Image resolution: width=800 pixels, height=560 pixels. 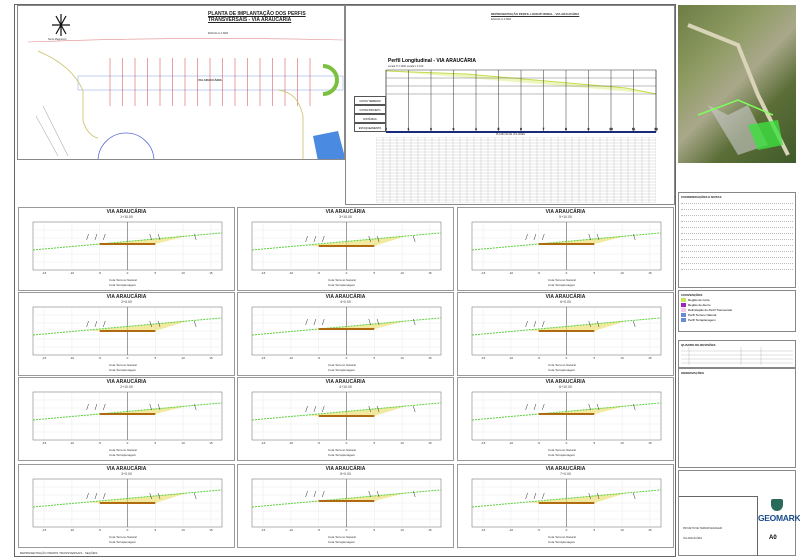 What do you see at coordinates (737, 305) in the screenshot?
I see `legend-item: Região de Aterro` at bounding box center [737, 305].